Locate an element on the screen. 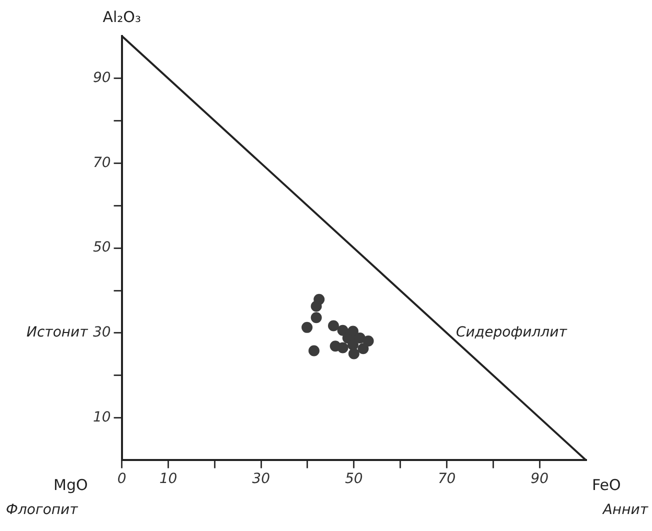  text: Аннит is located at coordinates (625, 510).